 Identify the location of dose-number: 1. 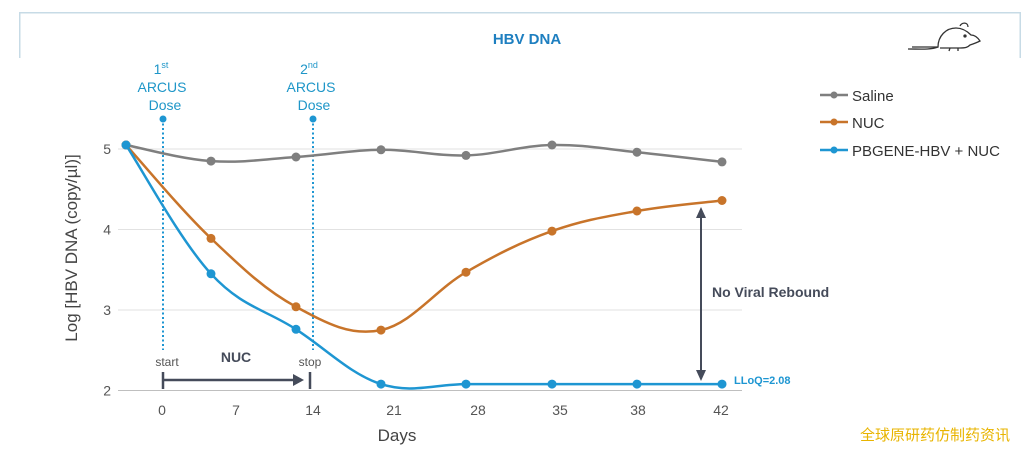
(158, 69).